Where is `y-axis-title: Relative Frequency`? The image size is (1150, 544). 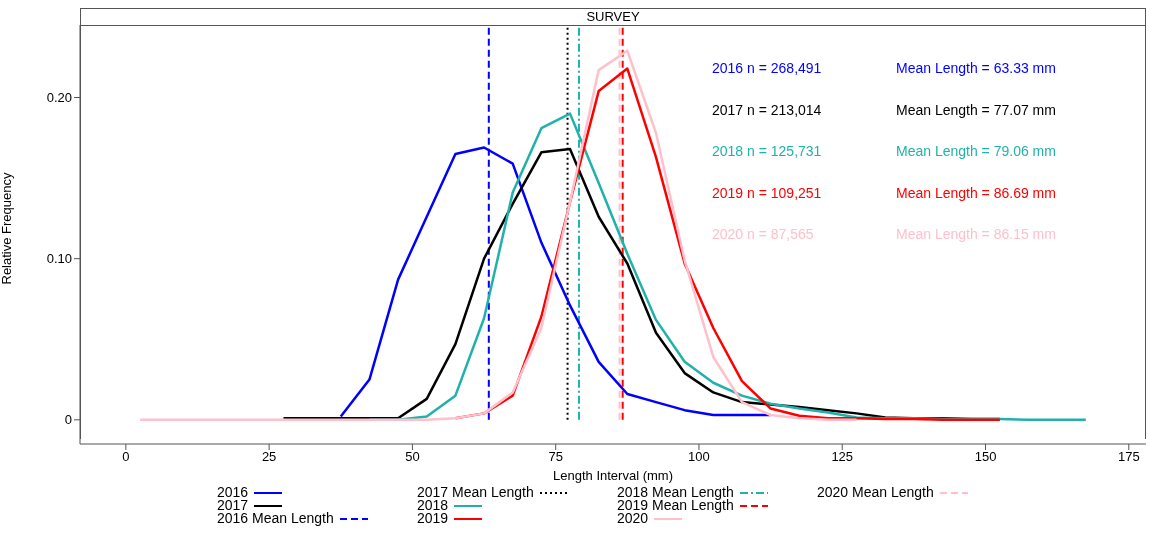
y-axis-title: Relative Frequency is located at coordinates (7, 228).